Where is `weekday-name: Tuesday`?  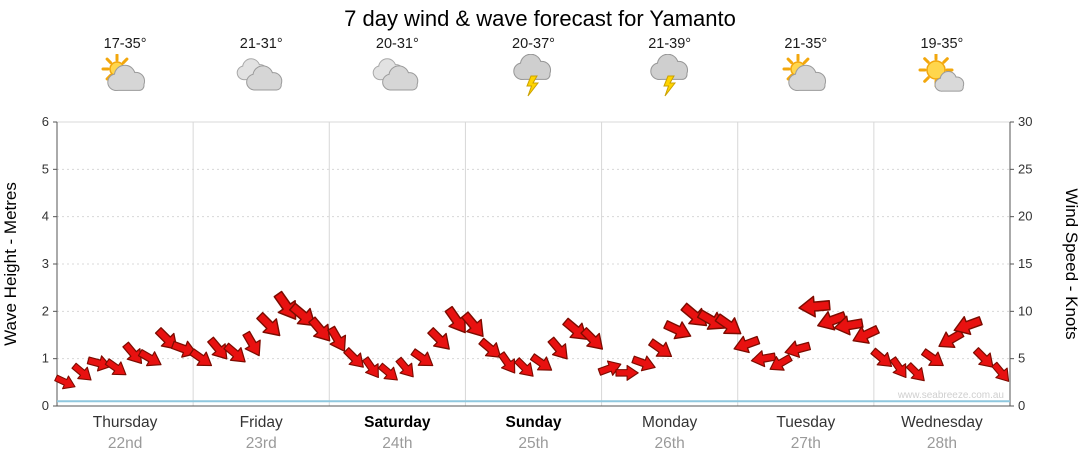 weekday-name: Tuesday is located at coordinates (806, 422).